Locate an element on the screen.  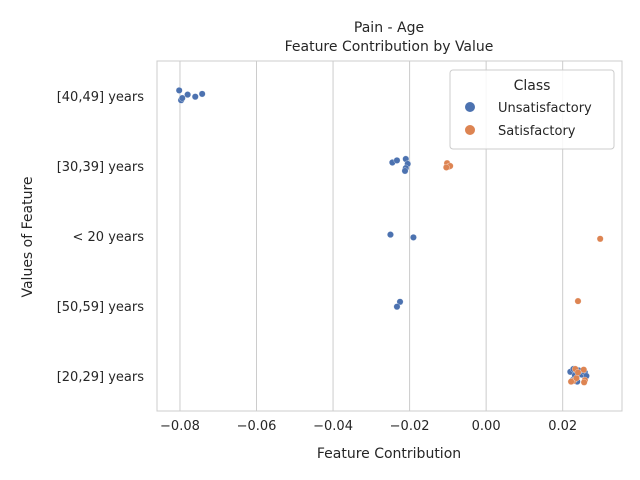
x-tick-label-1: −0.06 is located at coordinates (257, 426).